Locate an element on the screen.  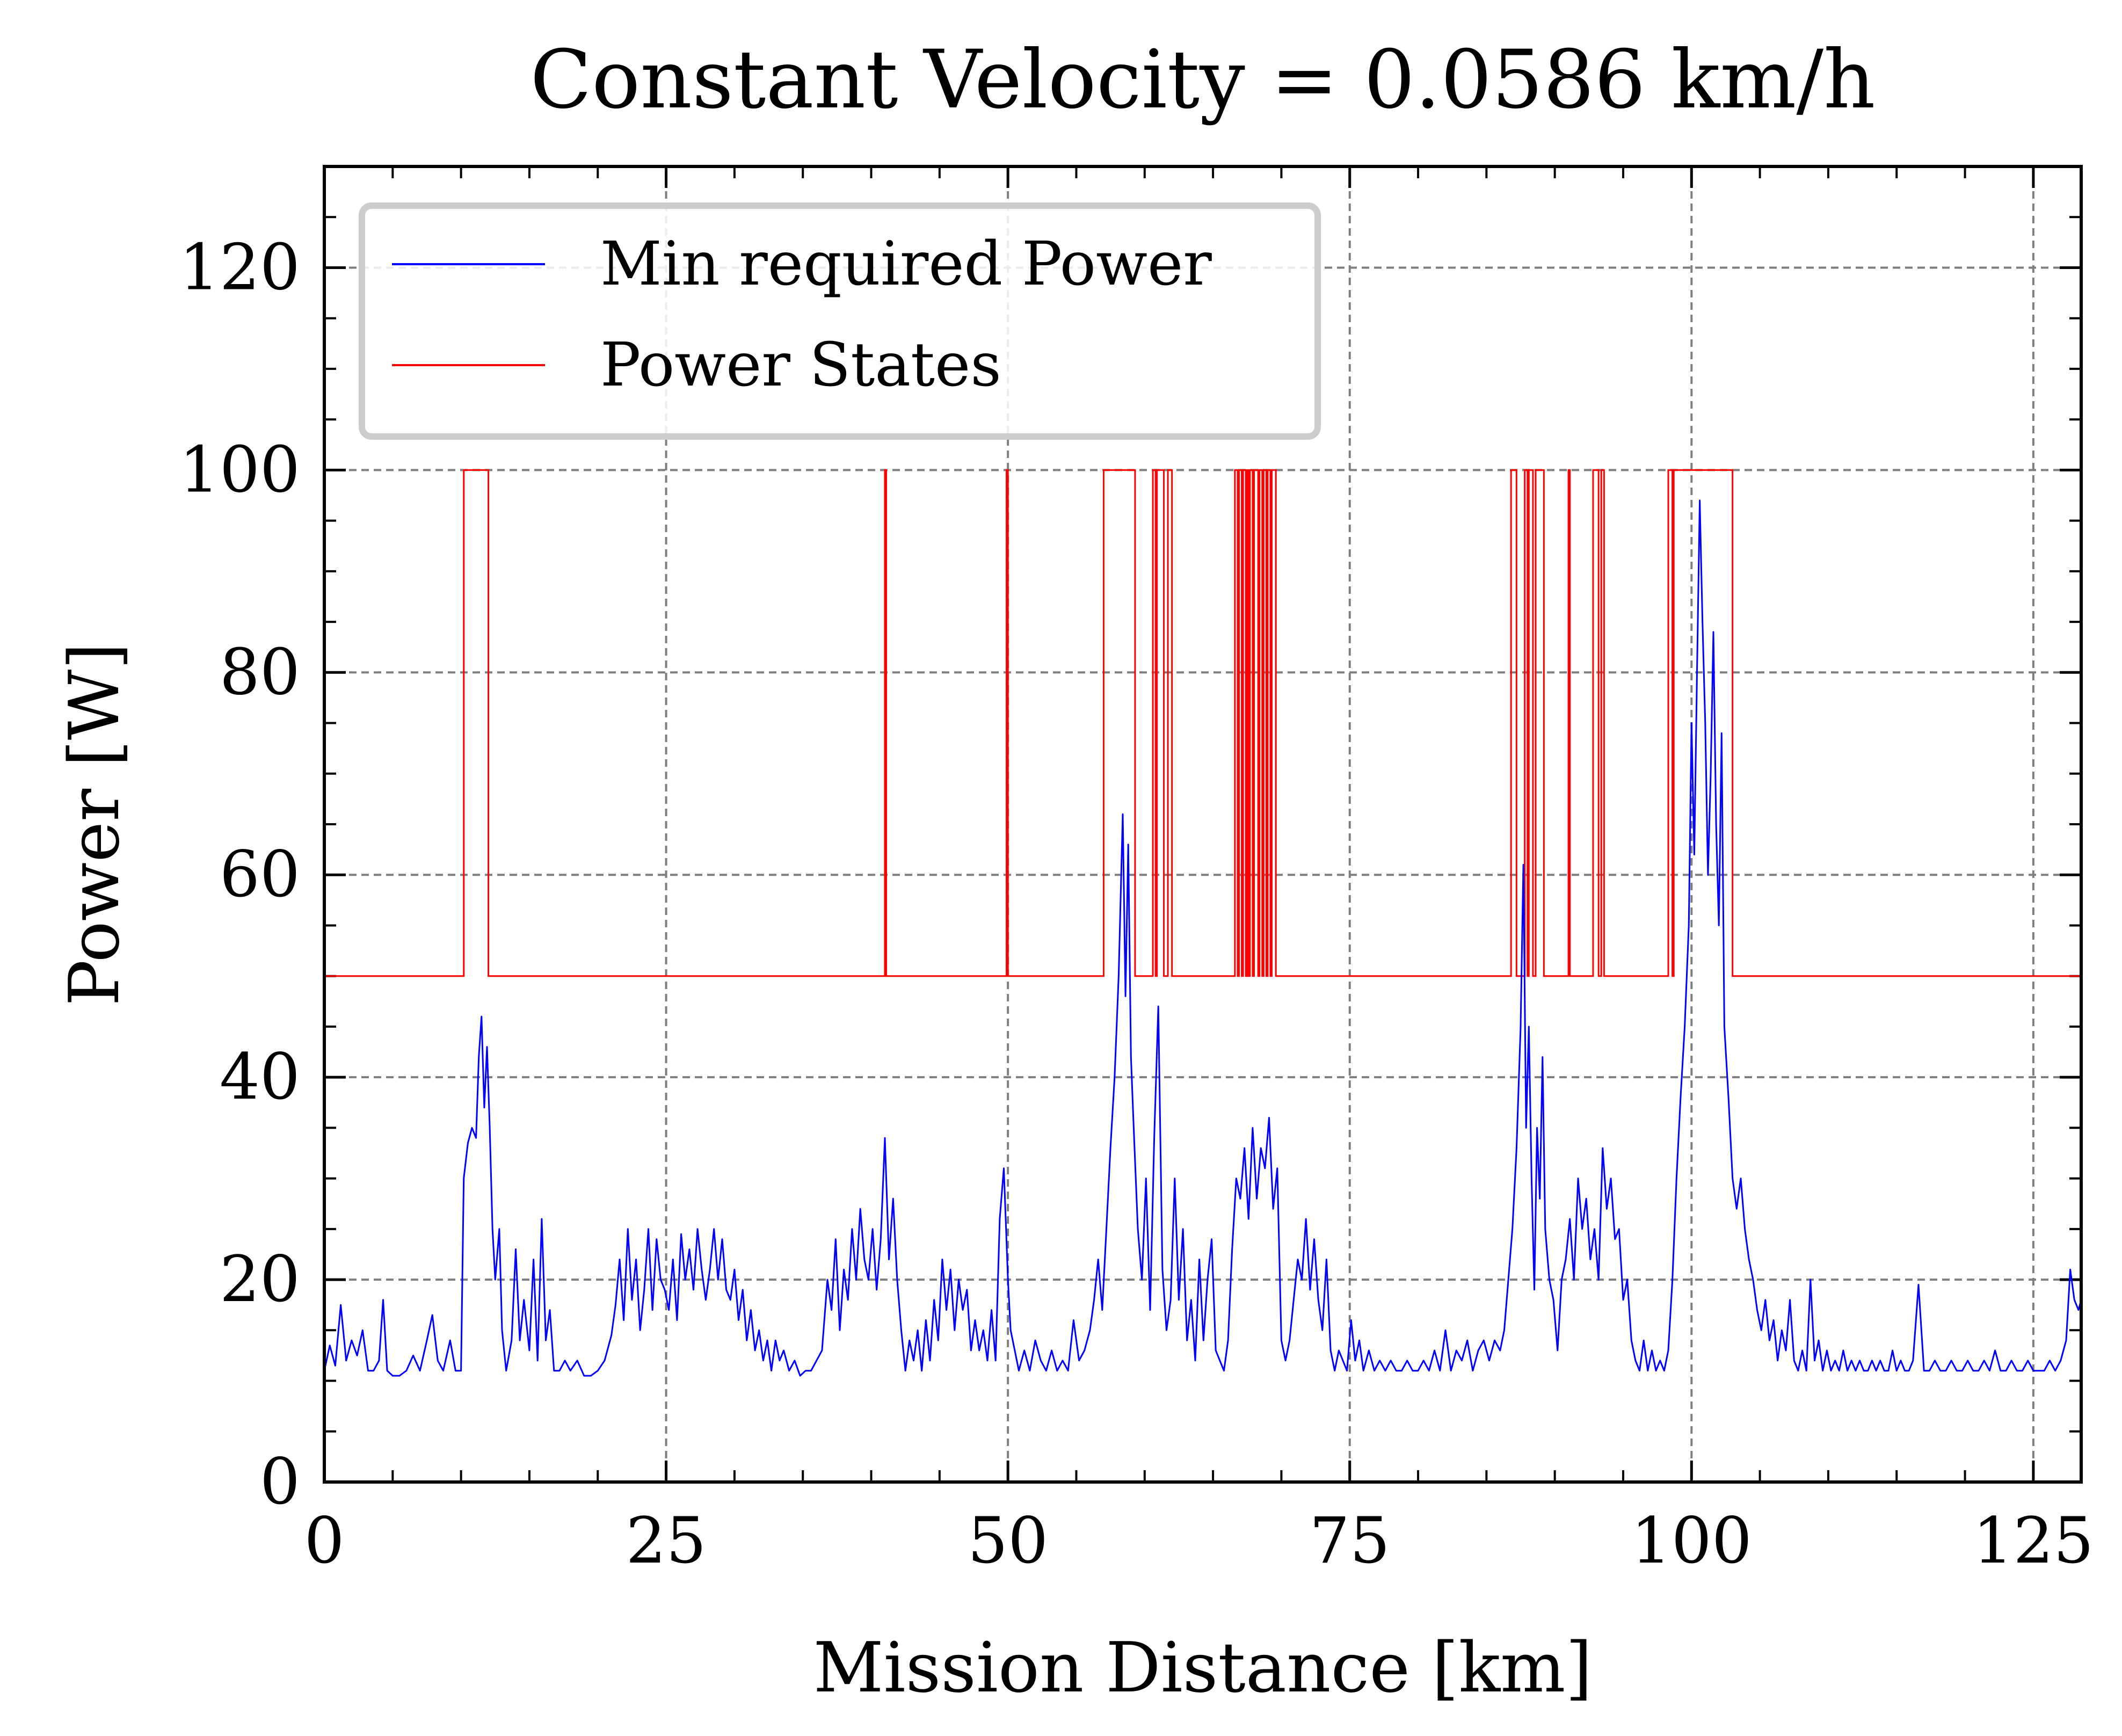
x-axis-label: Mission Distance [km] is located at coordinates (1203, 1668).